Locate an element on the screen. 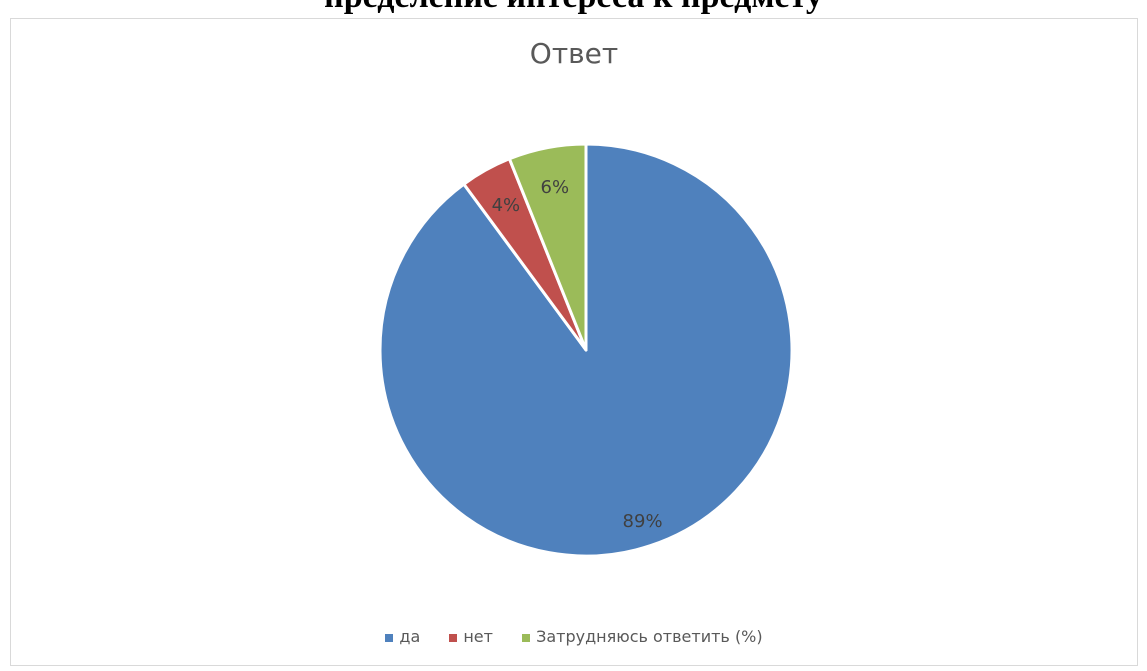  data-label-net: 4% is located at coordinates (506, 205).